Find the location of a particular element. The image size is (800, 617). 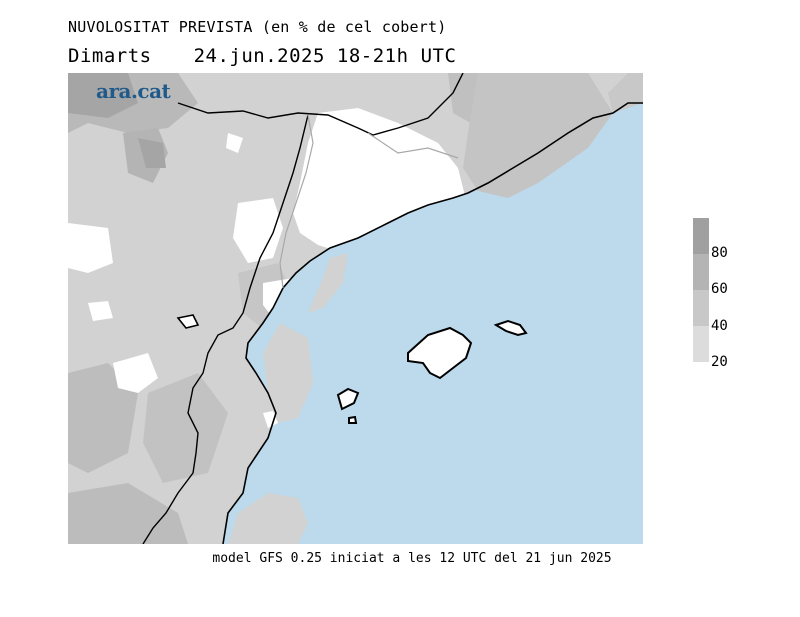

legend-label: 40 is located at coordinates (719, 326).